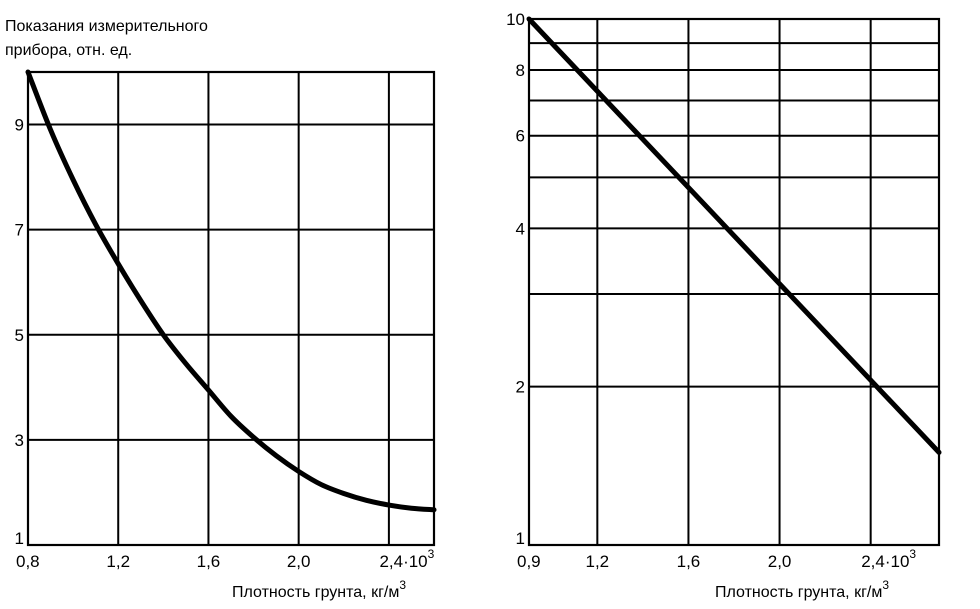 This screenshot has height=609, width=980. I want to click on x-tick-label: 0,9, so click(529, 561).